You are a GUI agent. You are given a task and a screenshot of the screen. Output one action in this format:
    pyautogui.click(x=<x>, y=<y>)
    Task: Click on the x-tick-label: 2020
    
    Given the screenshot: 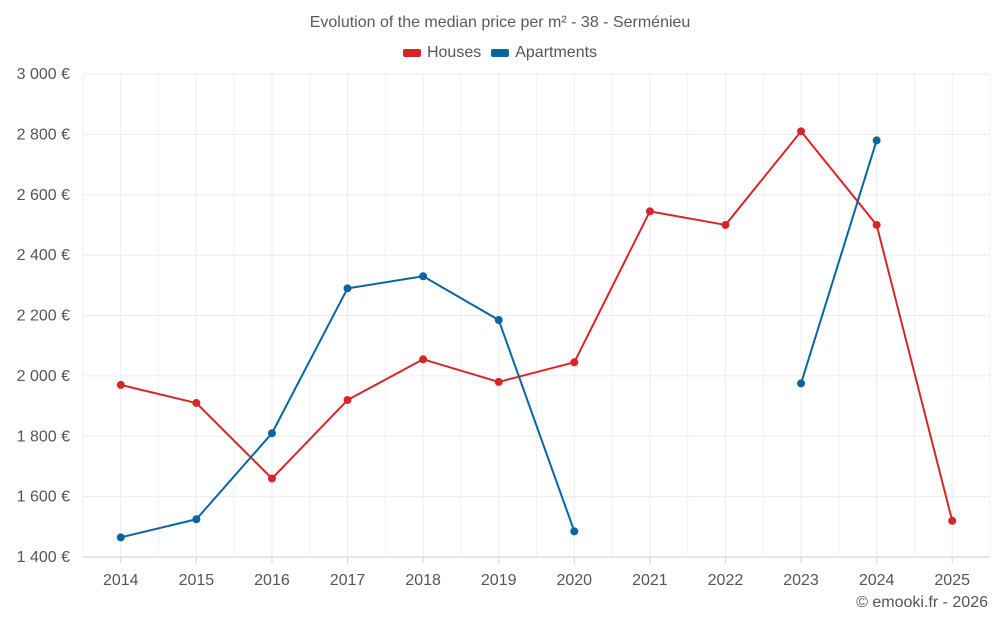 What is the action you would take?
    pyautogui.click(x=574, y=580)
    